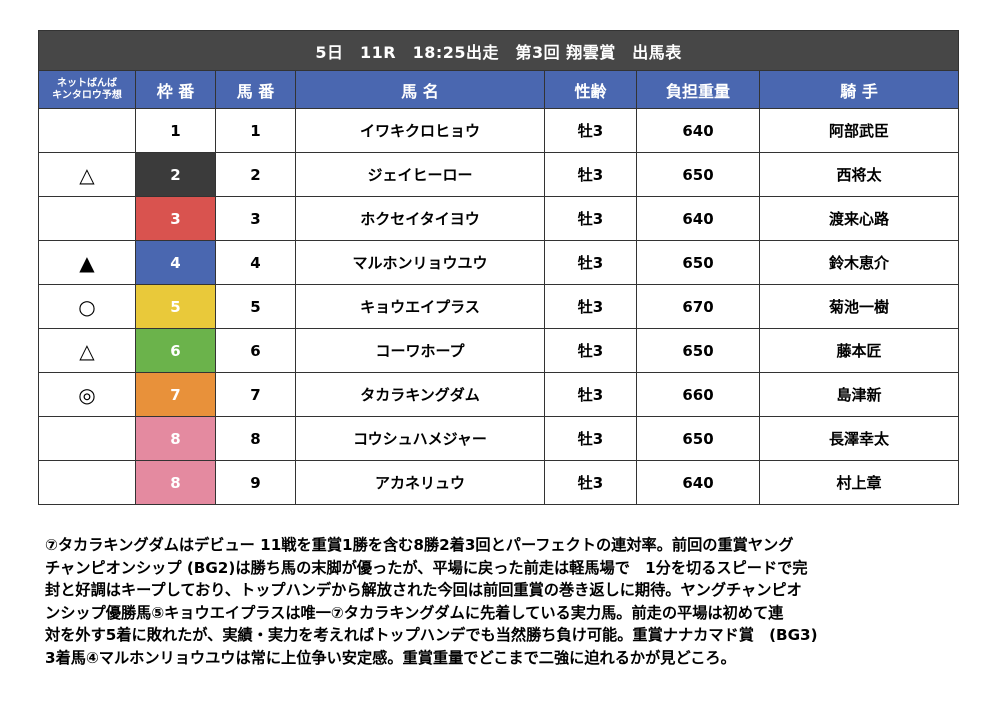 This screenshot has height=711, width=1000. What do you see at coordinates (420, 394) in the screenshot?
I see `horse-name: タカラキングダム` at bounding box center [420, 394].